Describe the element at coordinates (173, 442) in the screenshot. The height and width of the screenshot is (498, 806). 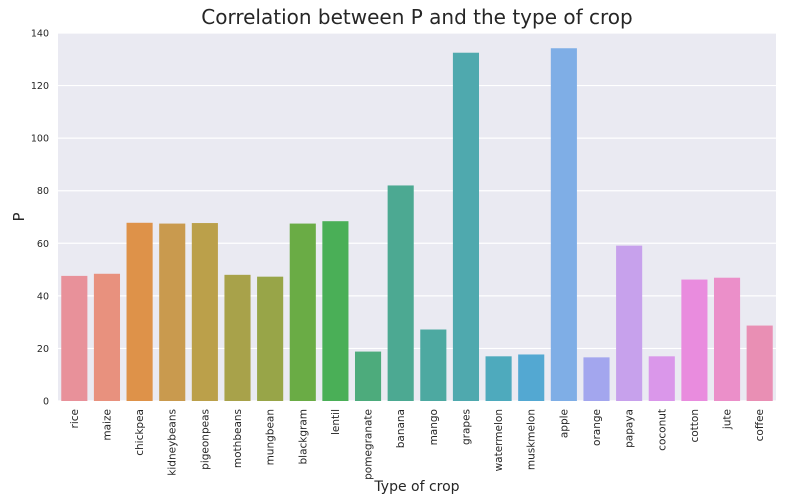
I see `x-tick-label-kidneybeans: kidneybeans` at that location.